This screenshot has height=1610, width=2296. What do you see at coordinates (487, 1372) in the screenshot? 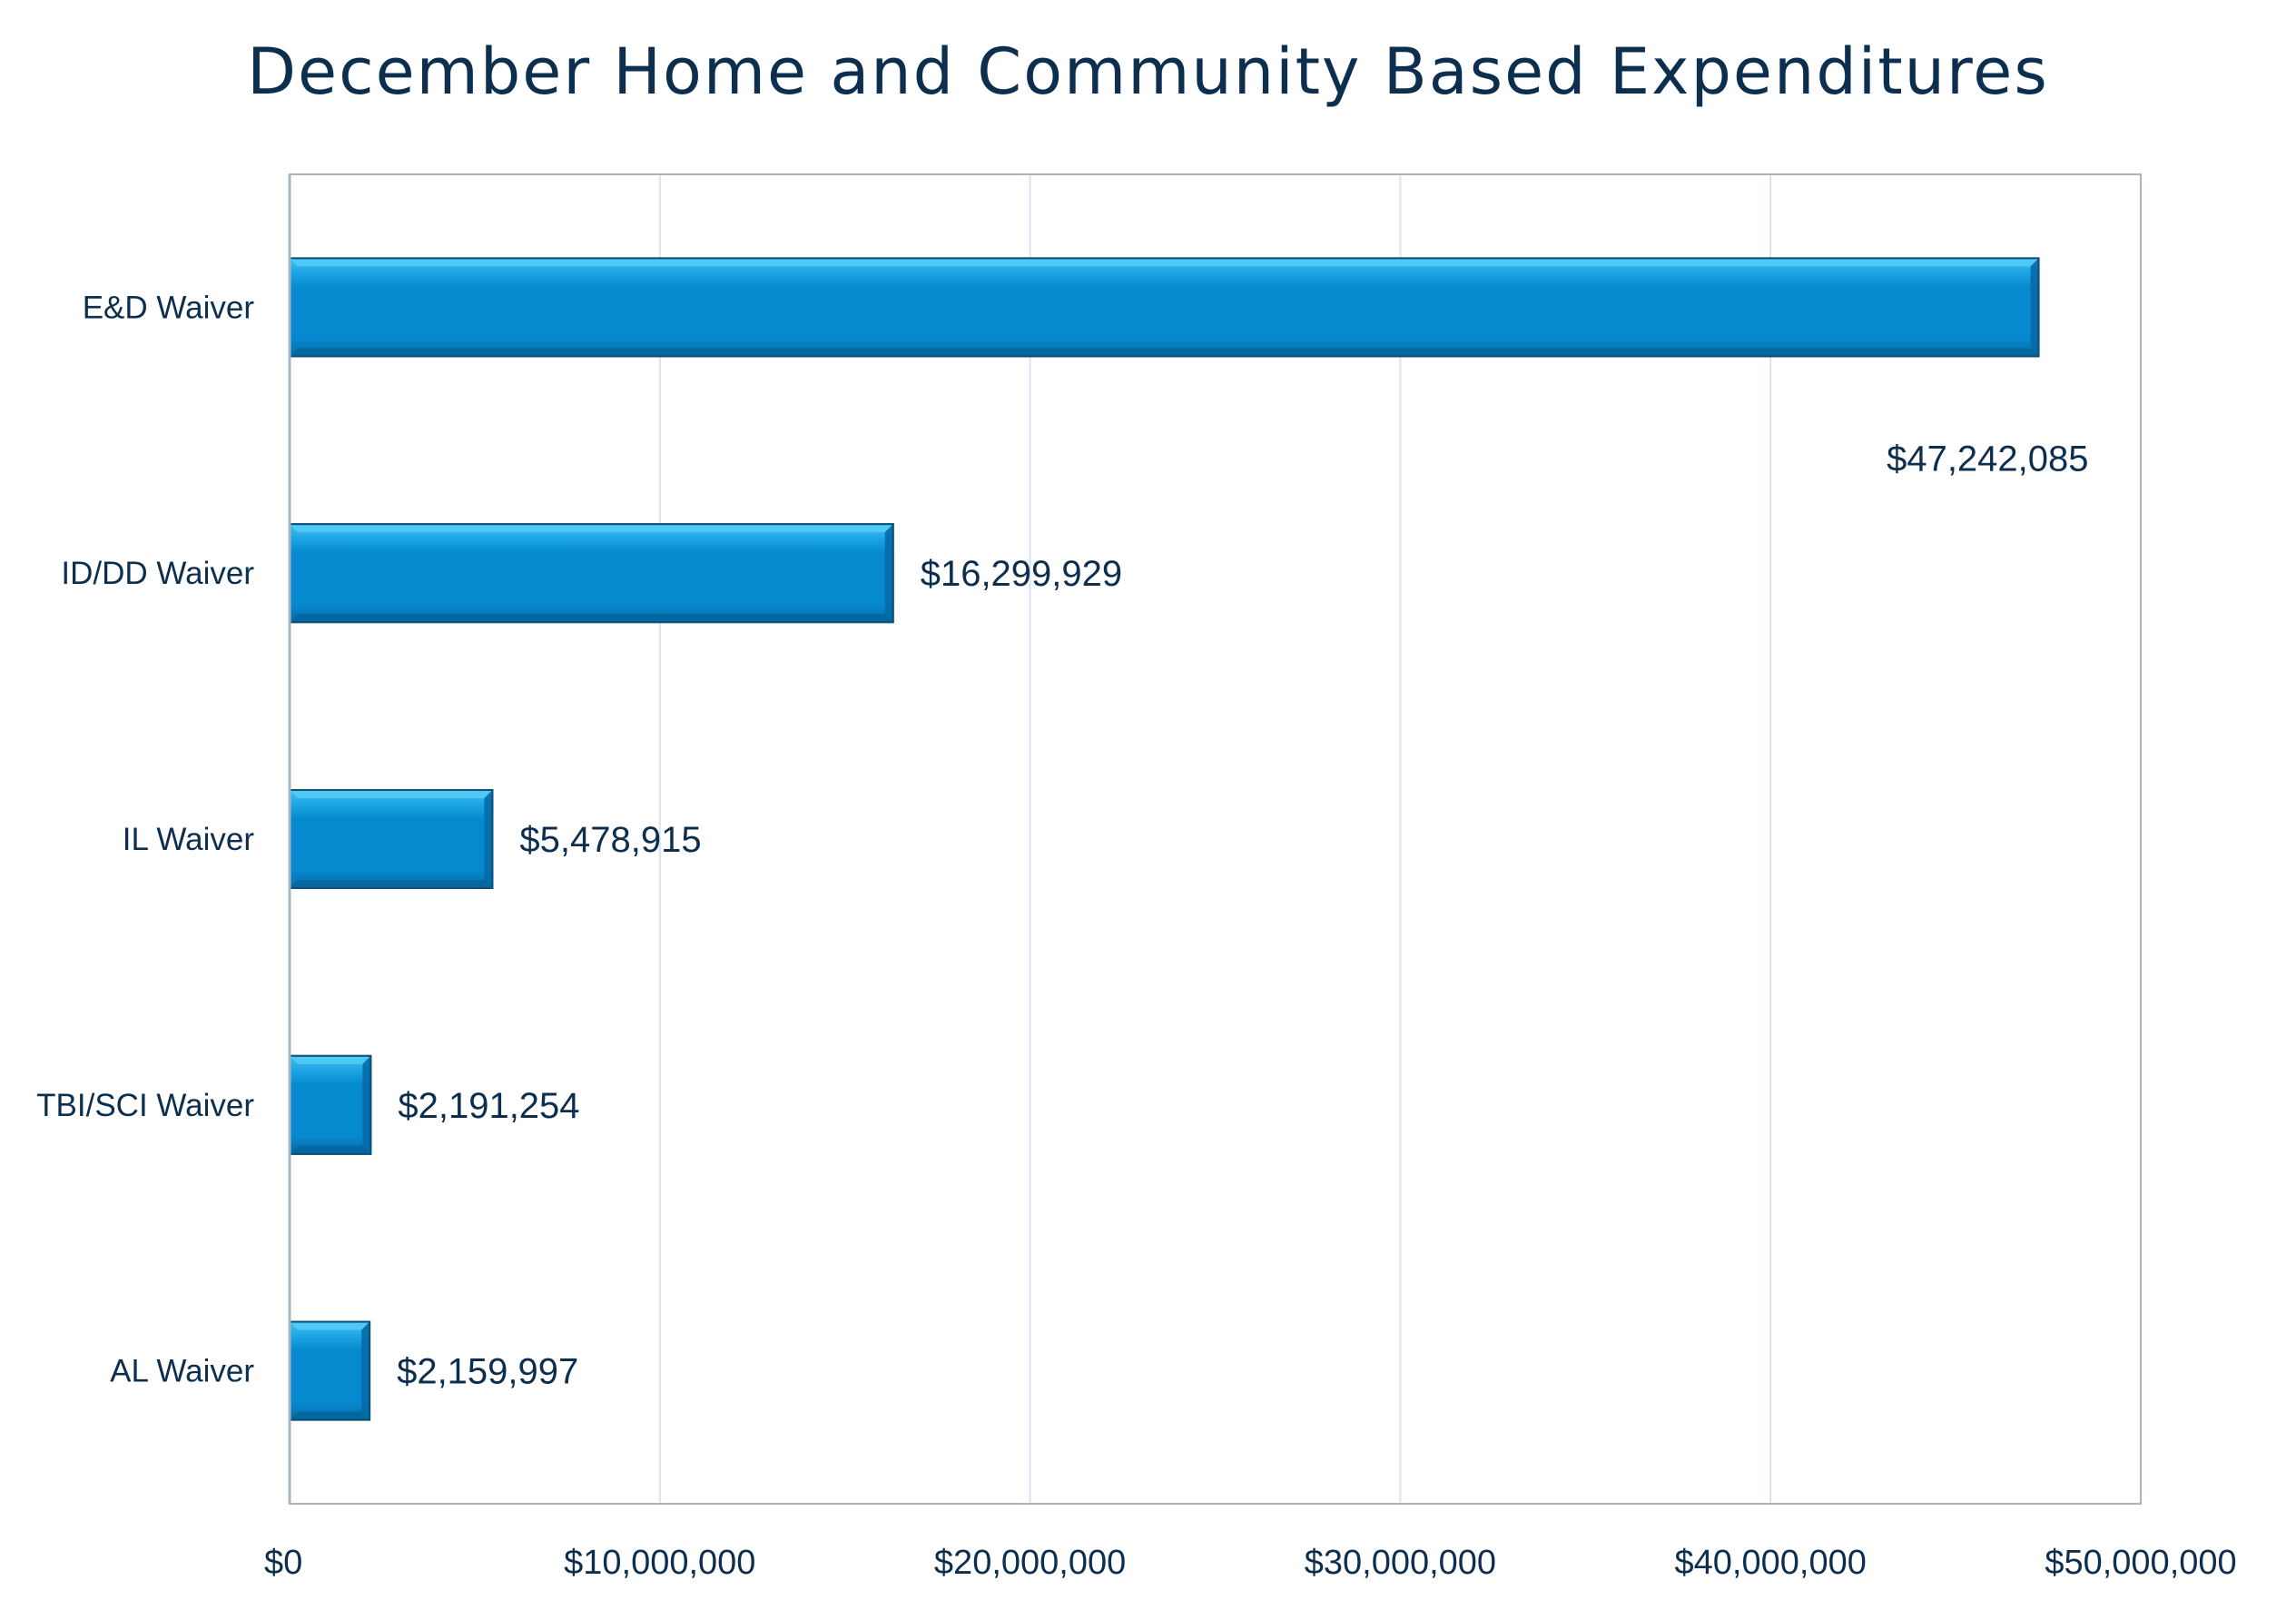
I see `data-label: $2,159,997` at bounding box center [487, 1372].